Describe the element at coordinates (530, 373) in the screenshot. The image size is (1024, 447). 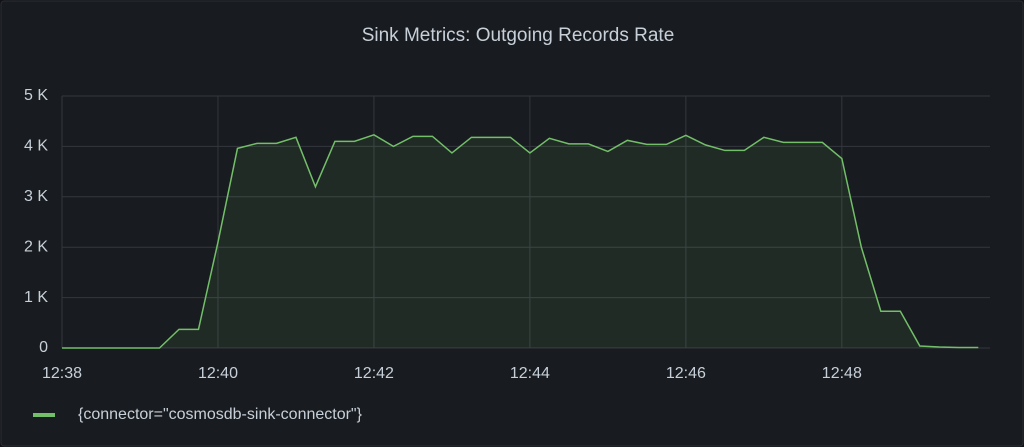
I see `x-tick-label: 12:44` at that location.